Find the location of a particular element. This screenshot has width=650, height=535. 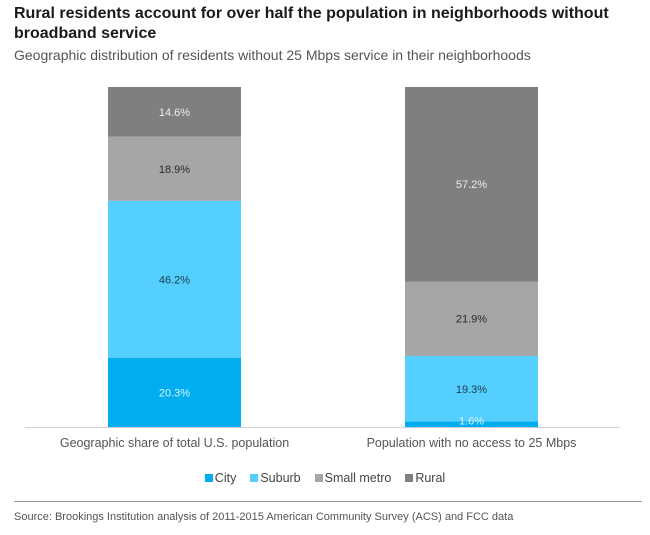

data-label-rural-1: 14.6% is located at coordinates (174, 113).